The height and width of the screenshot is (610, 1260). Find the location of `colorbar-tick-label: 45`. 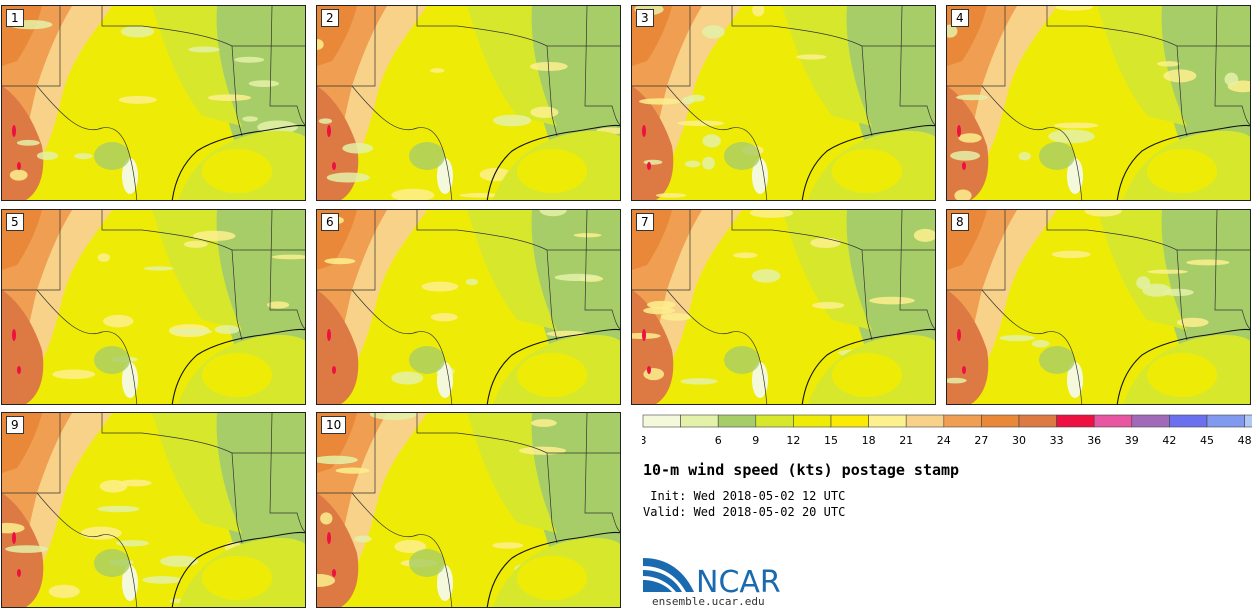

colorbar-tick-label: 45 is located at coordinates (1207, 440).